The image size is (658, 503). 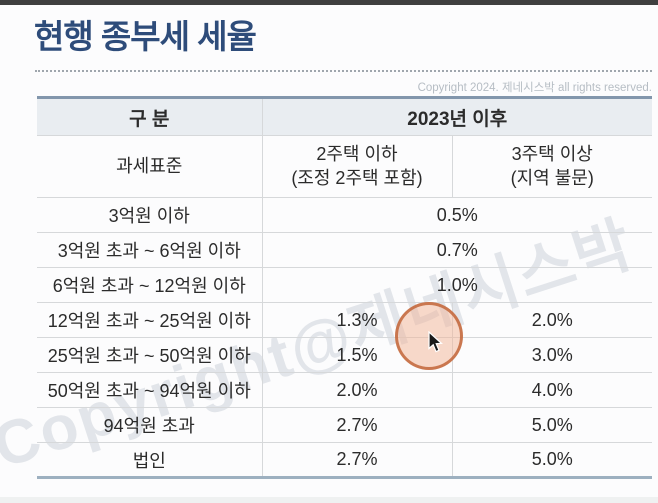 I want to click on rate-cell-three-house: 4.0%, so click(x=552, y=390).